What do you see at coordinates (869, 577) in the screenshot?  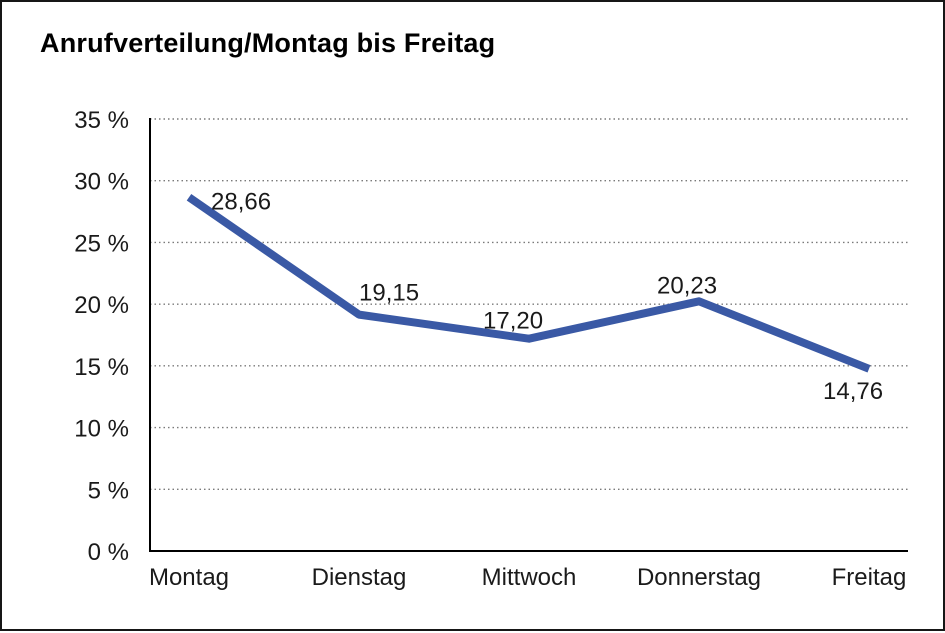 I see `x-axis-category-label: Freitag` at bounding box center [869, 577].